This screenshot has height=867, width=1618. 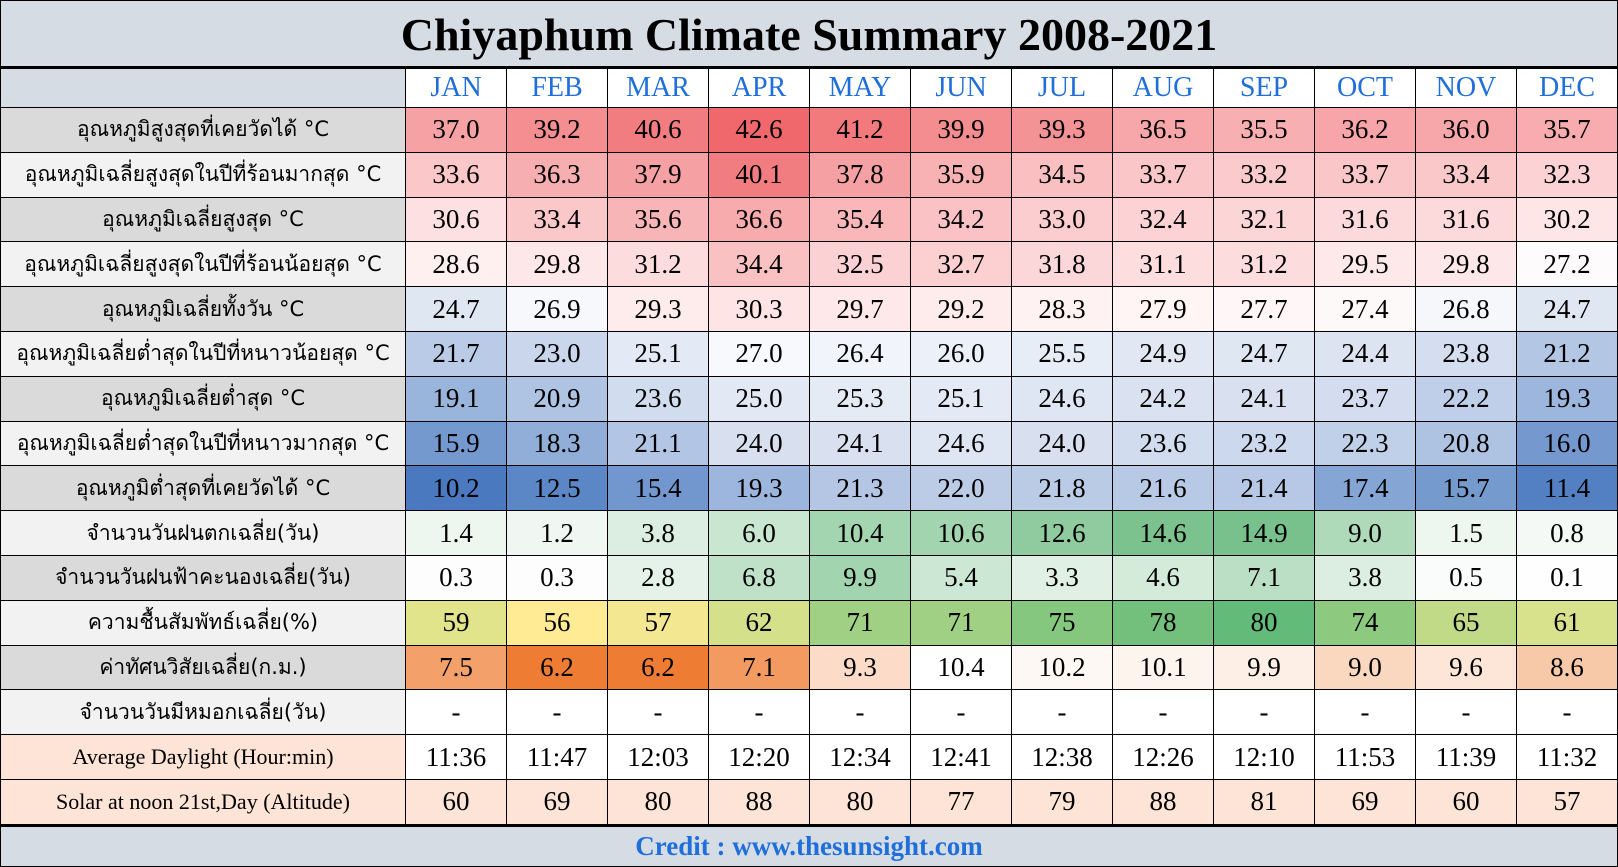 I want to click on table-cell: 25.1, so click(x=658, y=353).